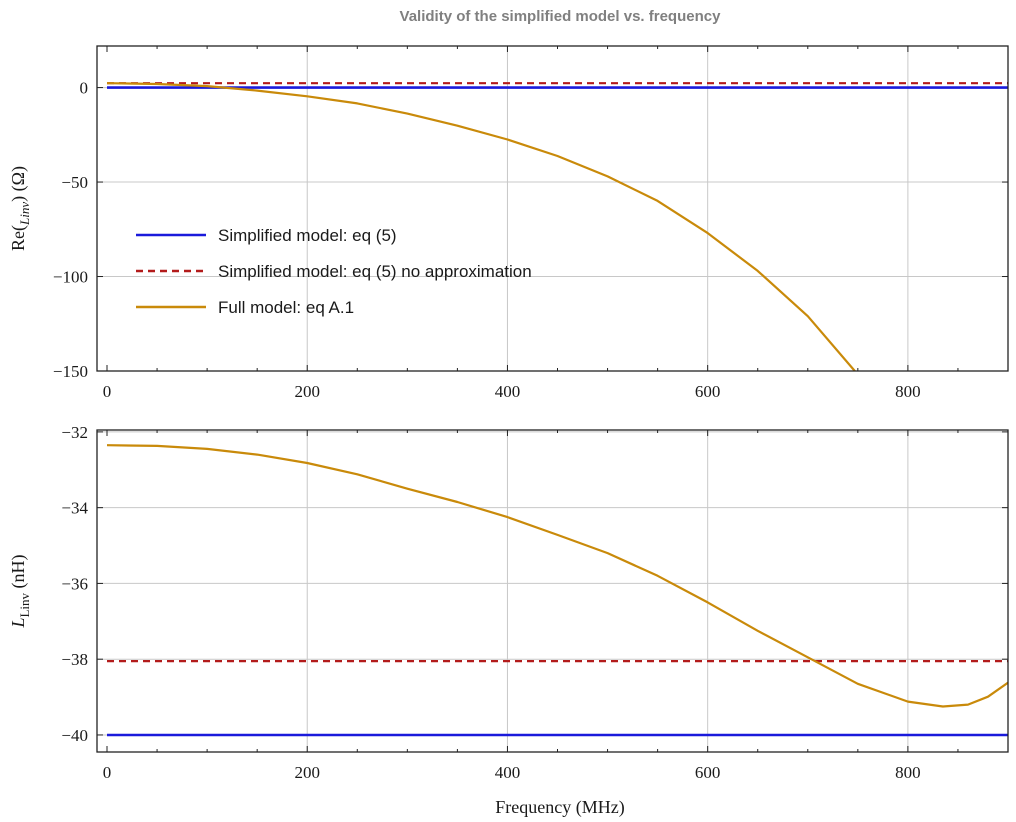 The height and width of the screenshot is (822, 1016). What do you see at coordinates (74, 432) in the screenshot?
I see `y-tick-label: −32` at bounding box center [74, 432].